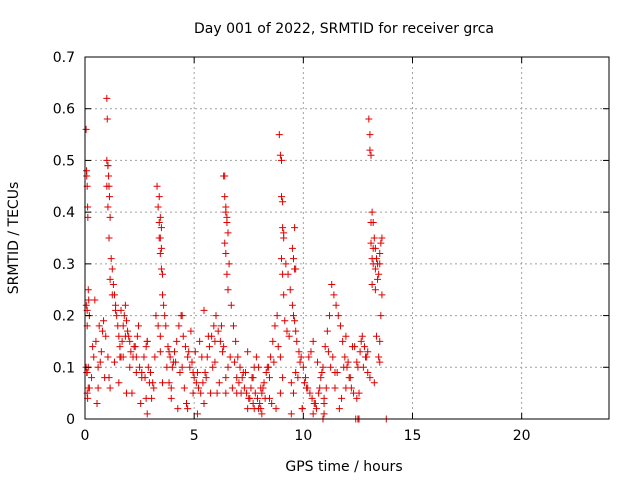 The width and height of the screenshot is (640, 480). I want to click on y-tick-label: 0.3, so click(64, 265).